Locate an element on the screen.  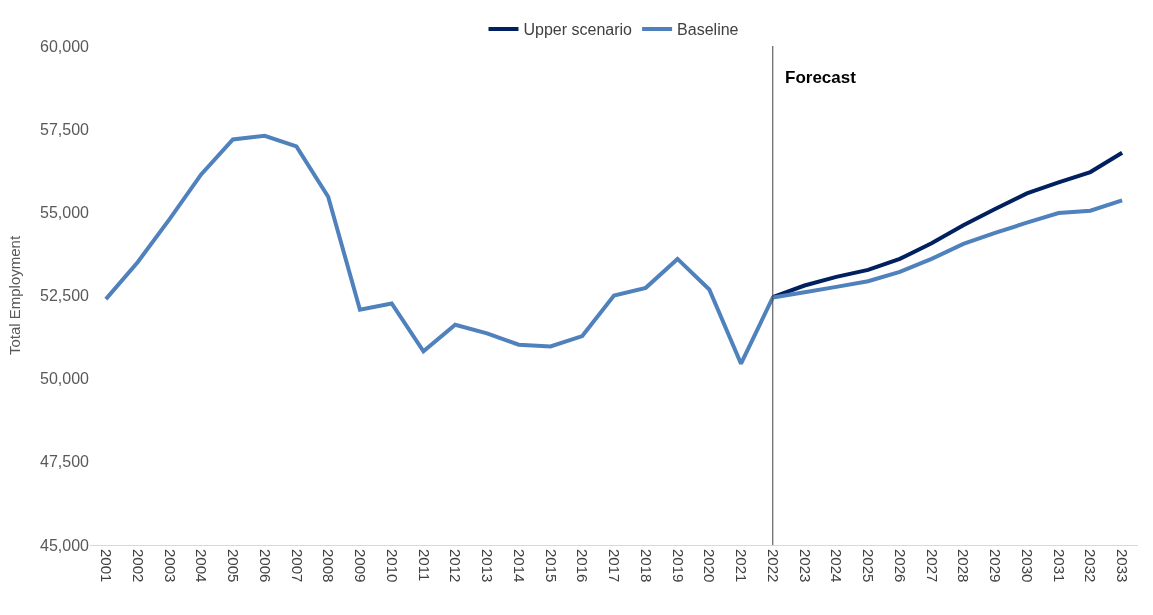
y-tick-label: 47,500 is located at coordinates (65, 462).